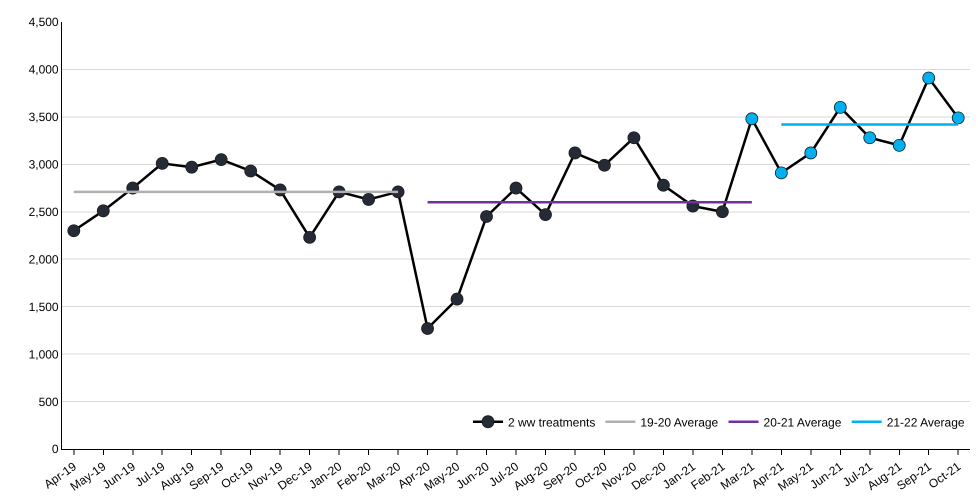 This screenshot has height=497, width=978. I want to click on y-tick-label: 0, so click(55, 449).